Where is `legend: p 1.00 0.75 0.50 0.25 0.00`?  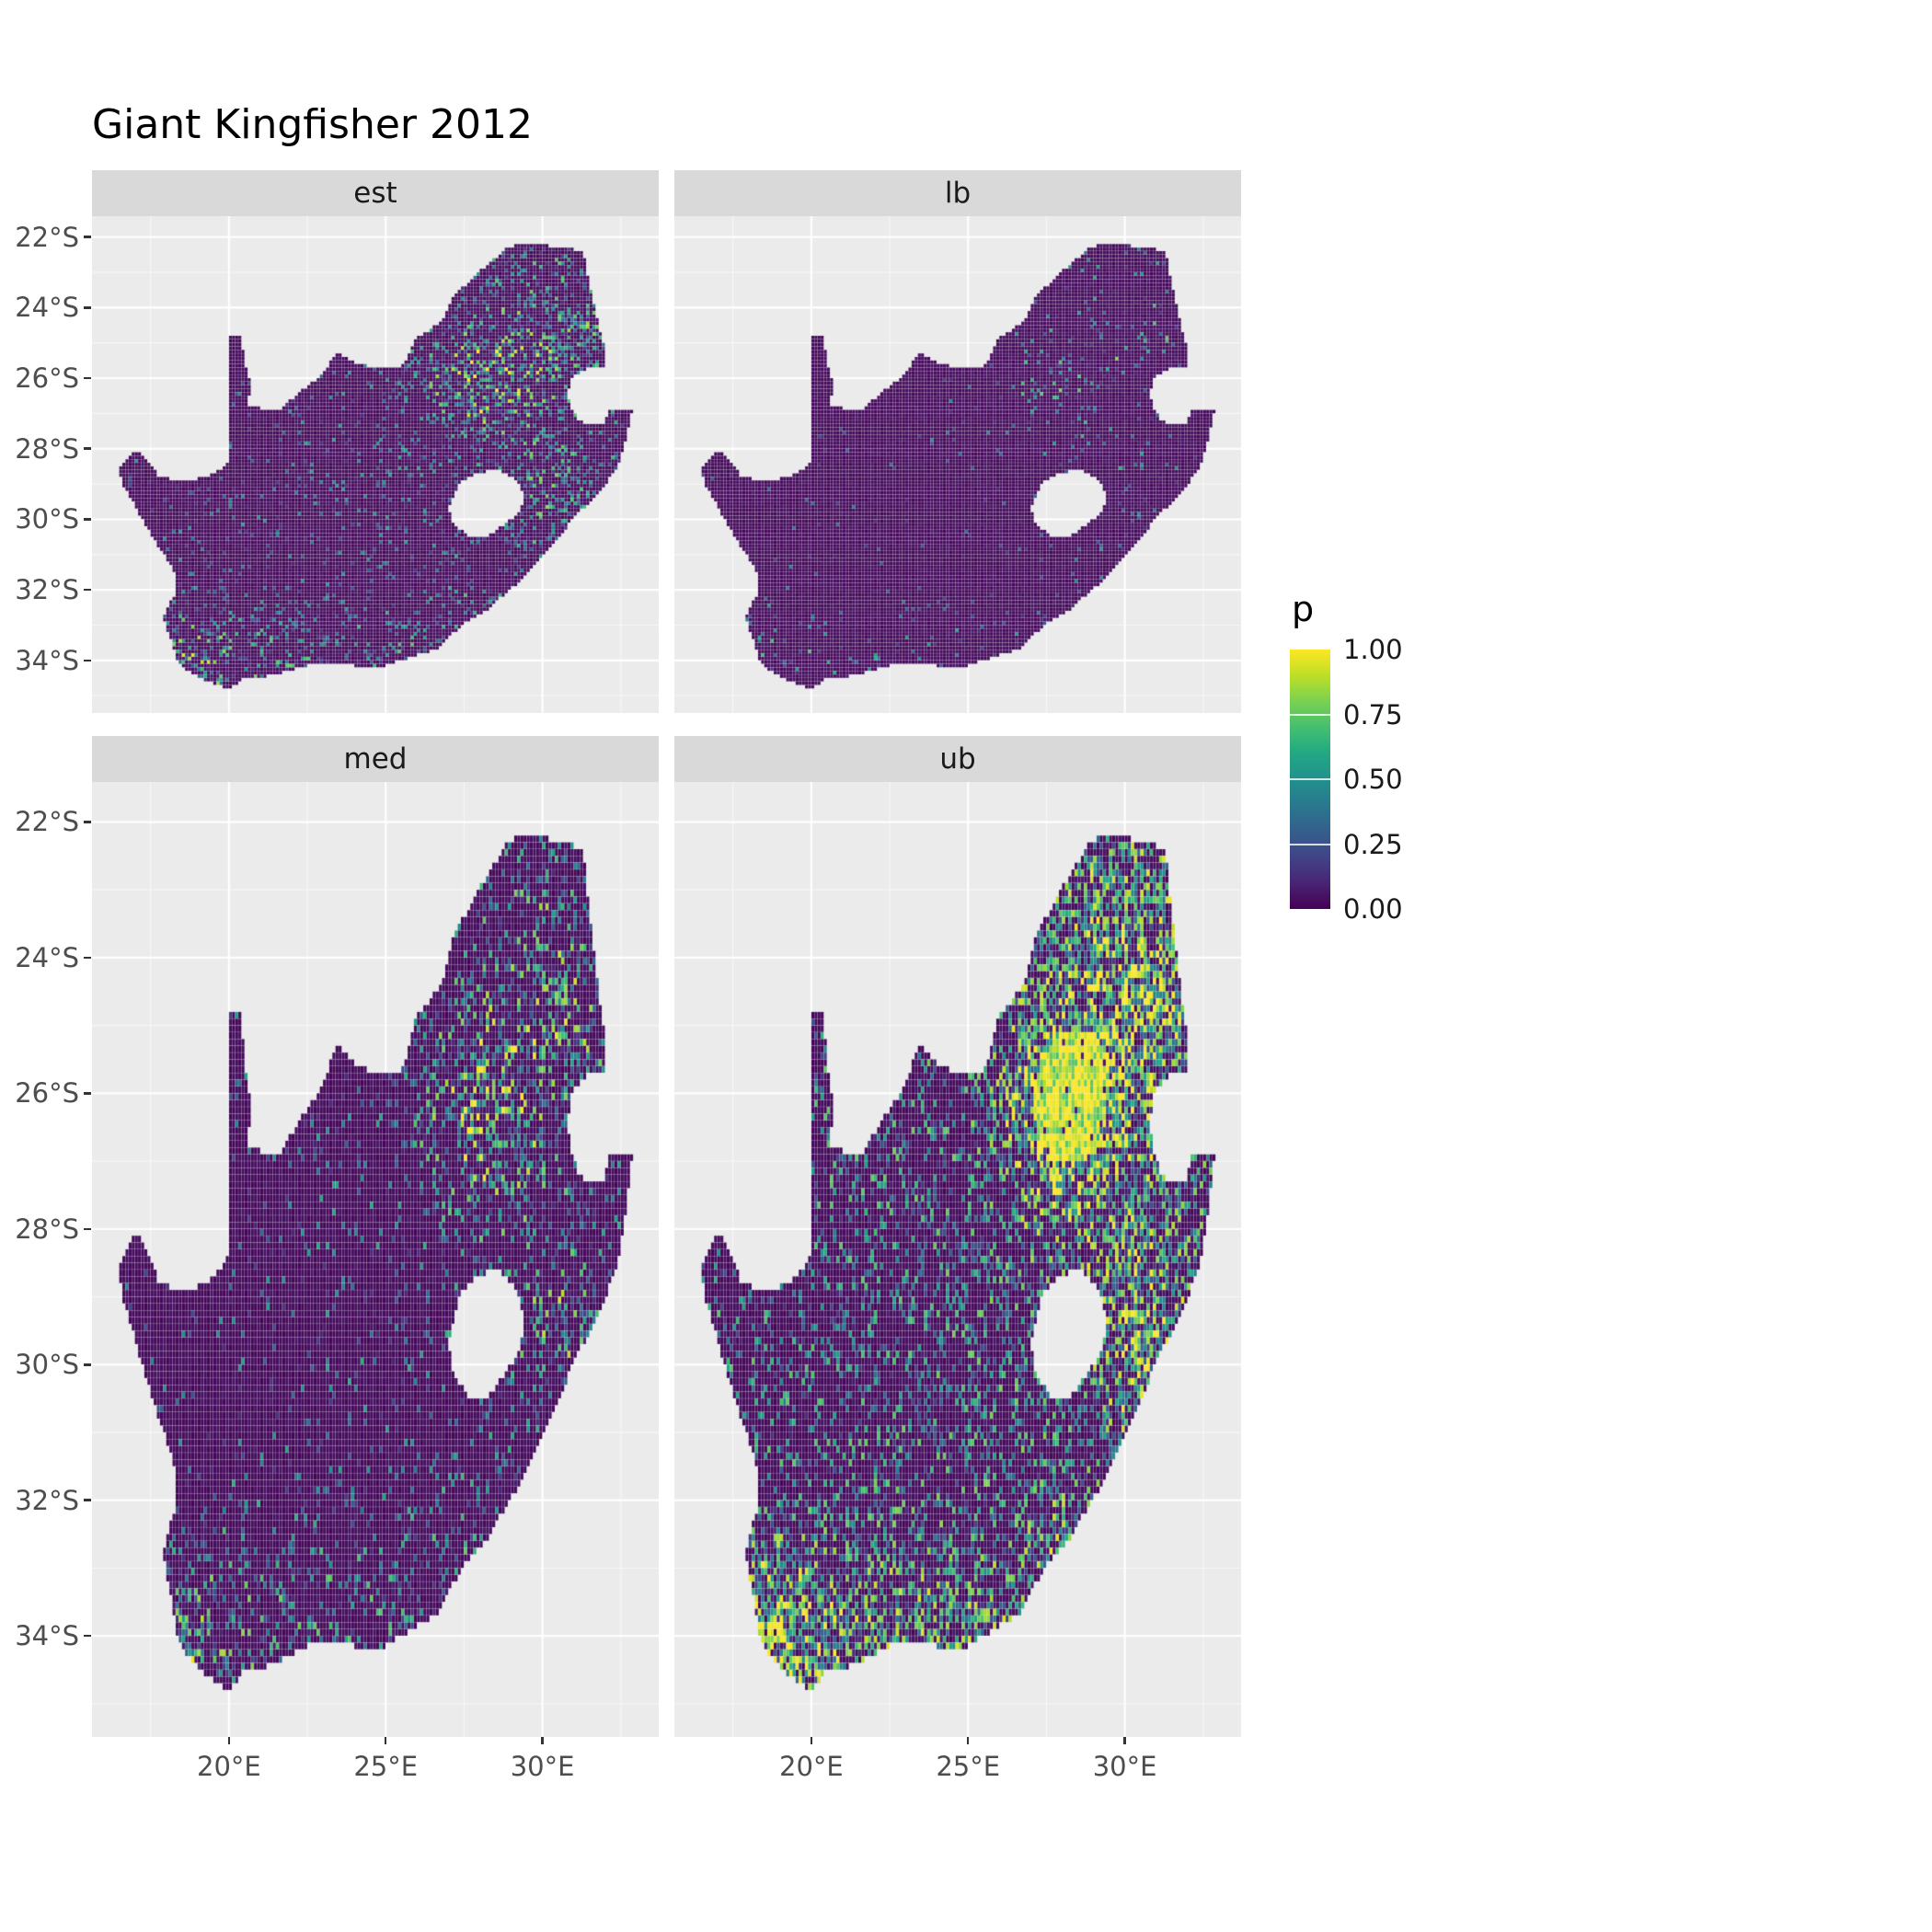 legend: p 1.00 0.75 0.50 0.25 0.00 is located at coordinates (1400, 791).